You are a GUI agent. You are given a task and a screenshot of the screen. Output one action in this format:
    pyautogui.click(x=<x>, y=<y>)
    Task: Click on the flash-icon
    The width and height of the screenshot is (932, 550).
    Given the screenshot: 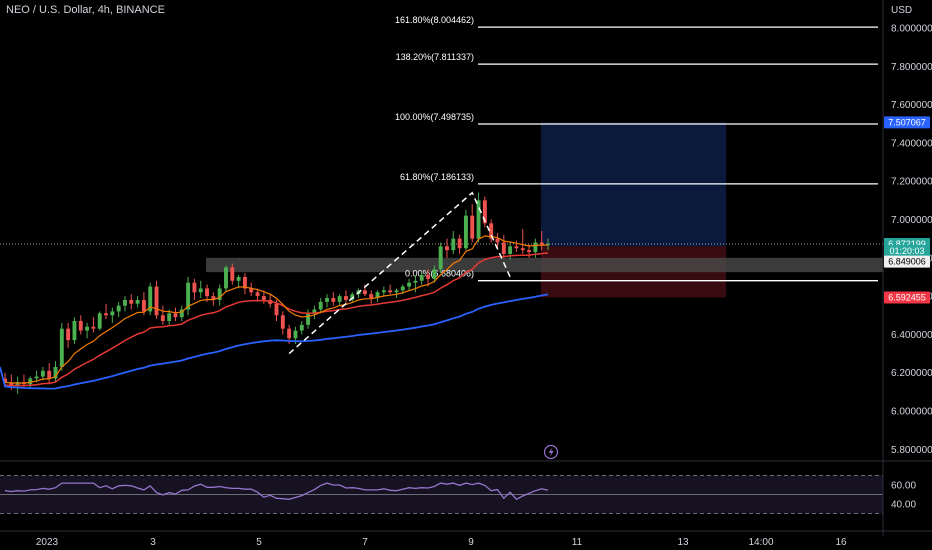 What is the action you would take?
    pyautogui.click(x=551, y=452)
    